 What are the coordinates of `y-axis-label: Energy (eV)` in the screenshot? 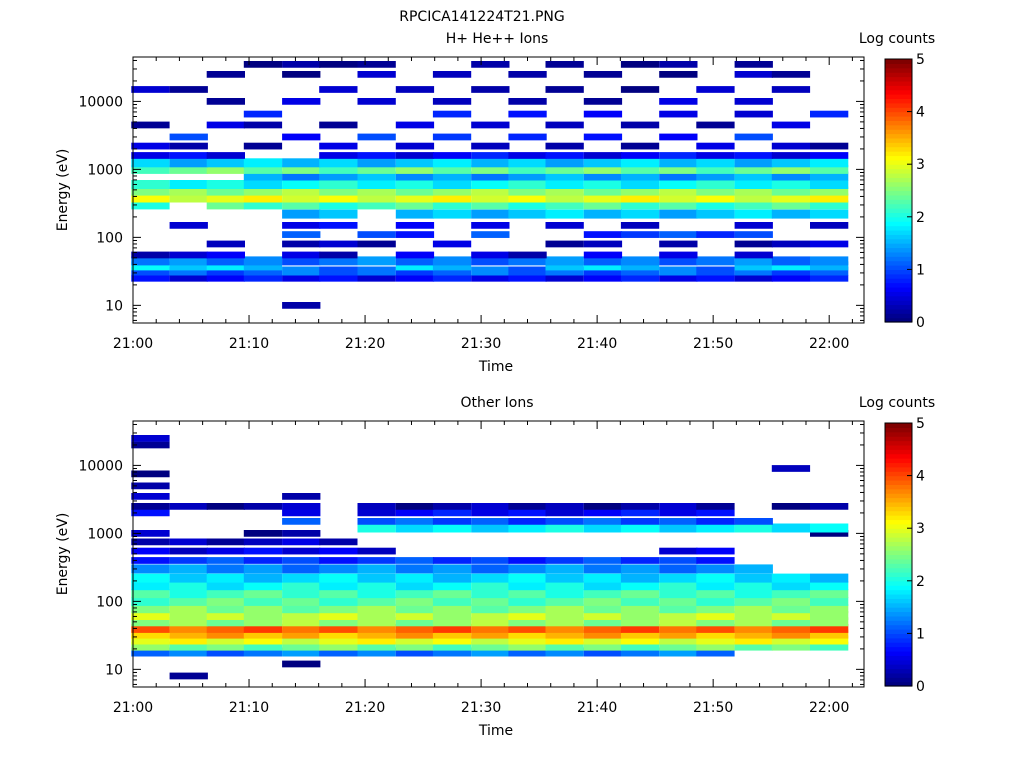 It's located at (63, 190).